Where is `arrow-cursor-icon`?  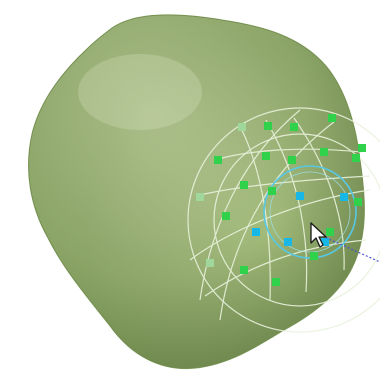
arrow-cursor-icon is located at coordinates (318, 235).